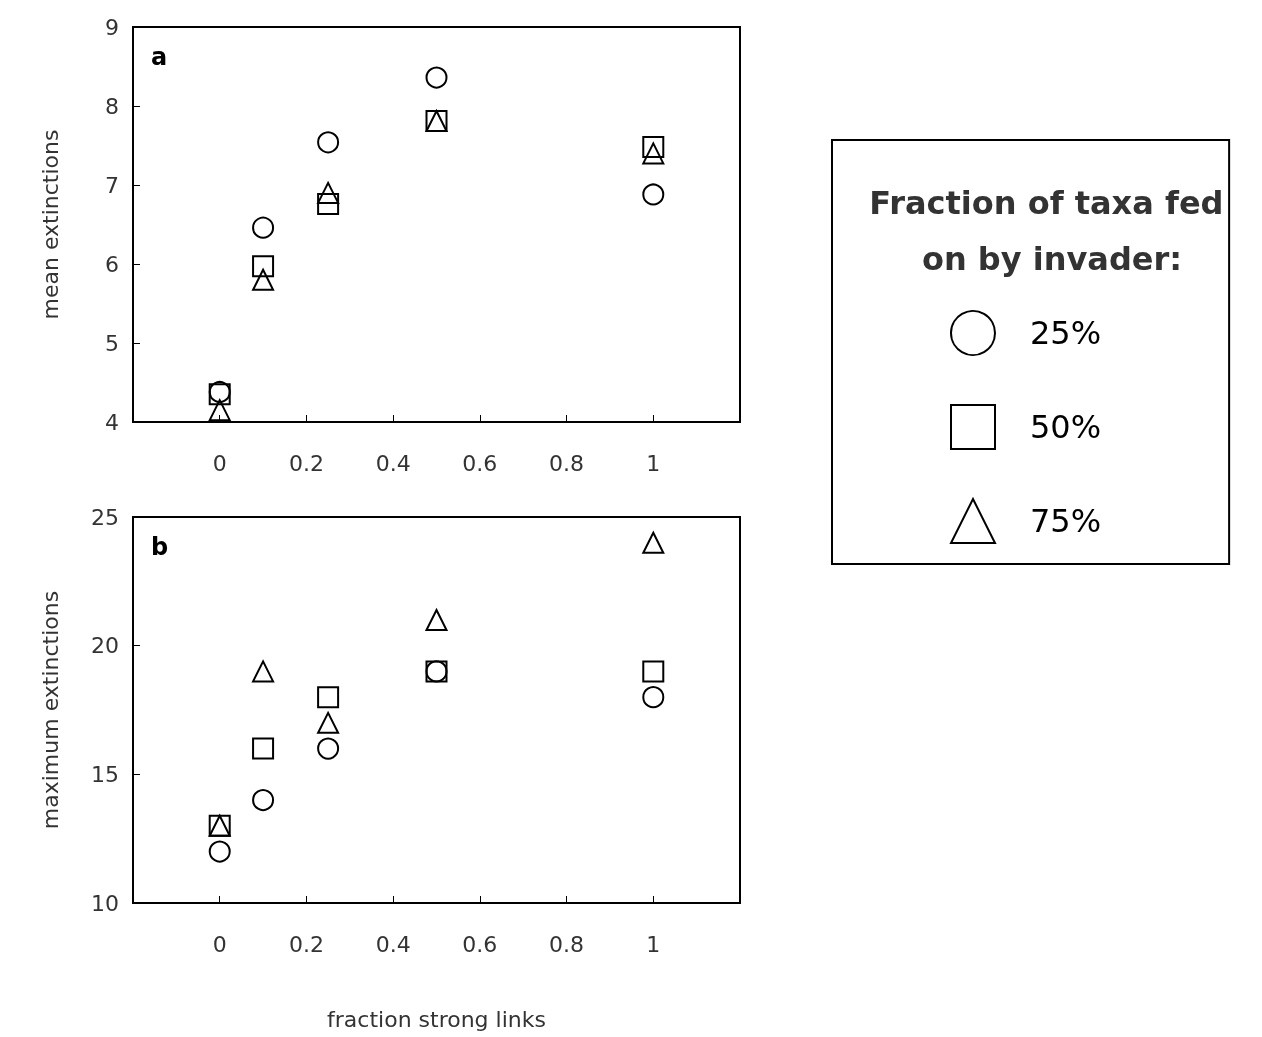 The width and height of the screenshot is (1262, 1037). Describe the element at coordinates (1066, 427) in the screenshot. I see `legend-label: 50%` at that location.